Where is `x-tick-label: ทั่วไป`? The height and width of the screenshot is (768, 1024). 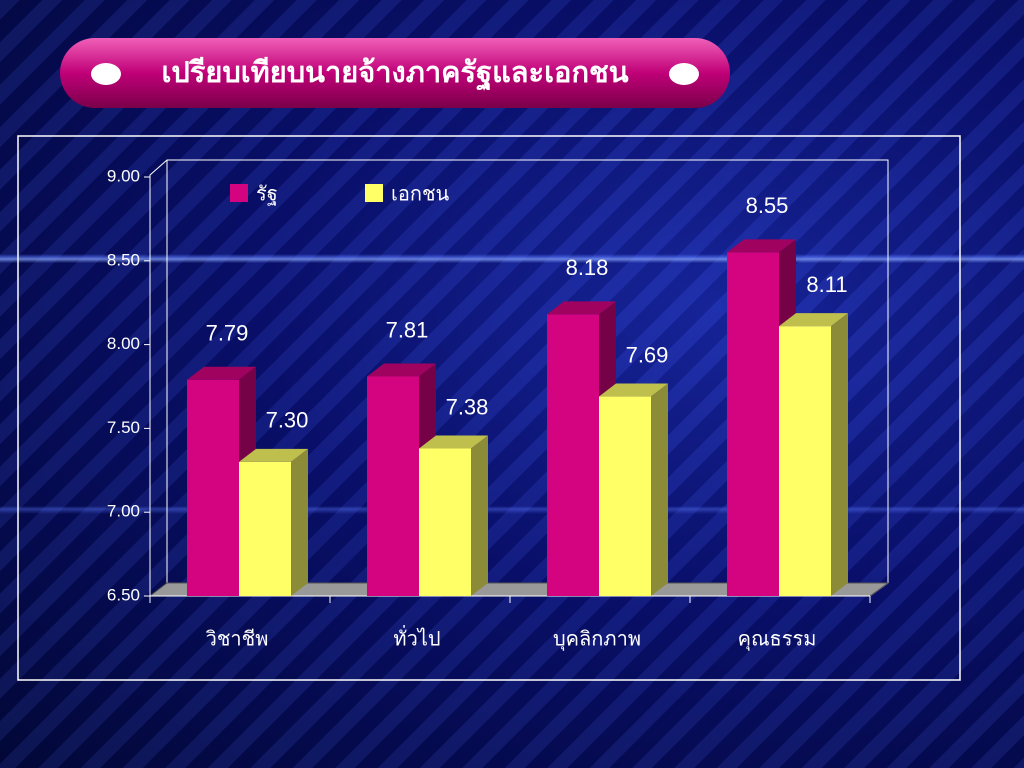 x-tick-label: ทั่วไป is located at coordinates (416, 638).